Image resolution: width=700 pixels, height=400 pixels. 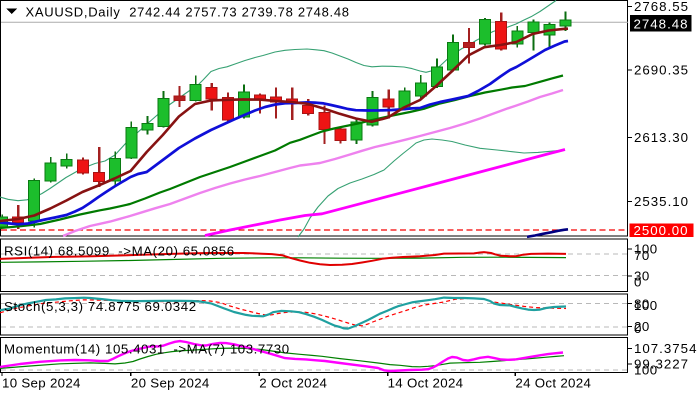 What do you see at coordinates (553, 383) in the screenshot?
I see `svg-text: 24 Oct 2024` at bounding box center [553, 383].